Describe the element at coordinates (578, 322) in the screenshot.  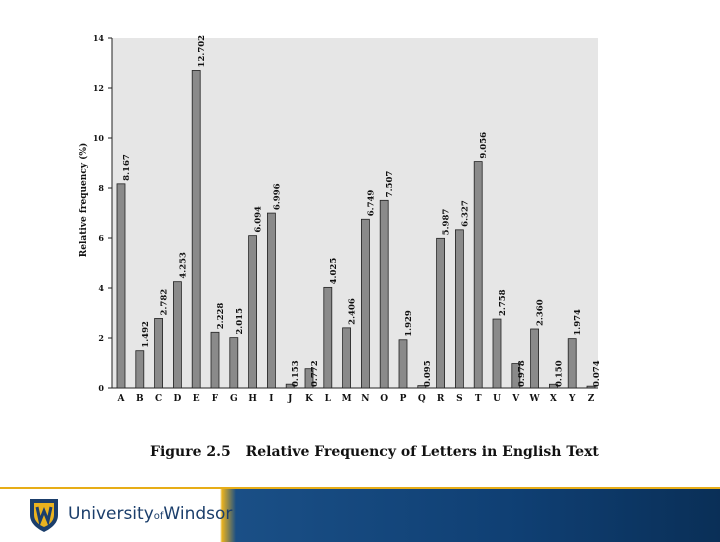
I see `data-label: 1.974` at that location.